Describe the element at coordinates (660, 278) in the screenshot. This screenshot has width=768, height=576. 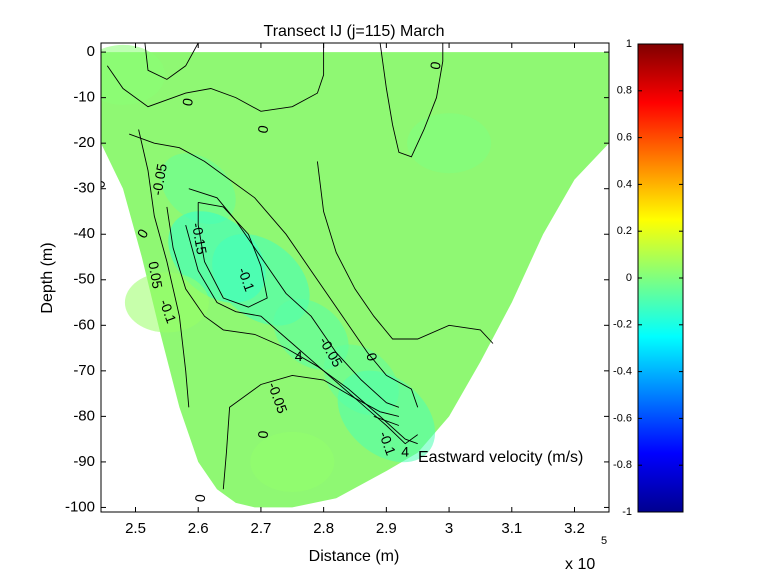
I see `colorbar-gradient` at that location.